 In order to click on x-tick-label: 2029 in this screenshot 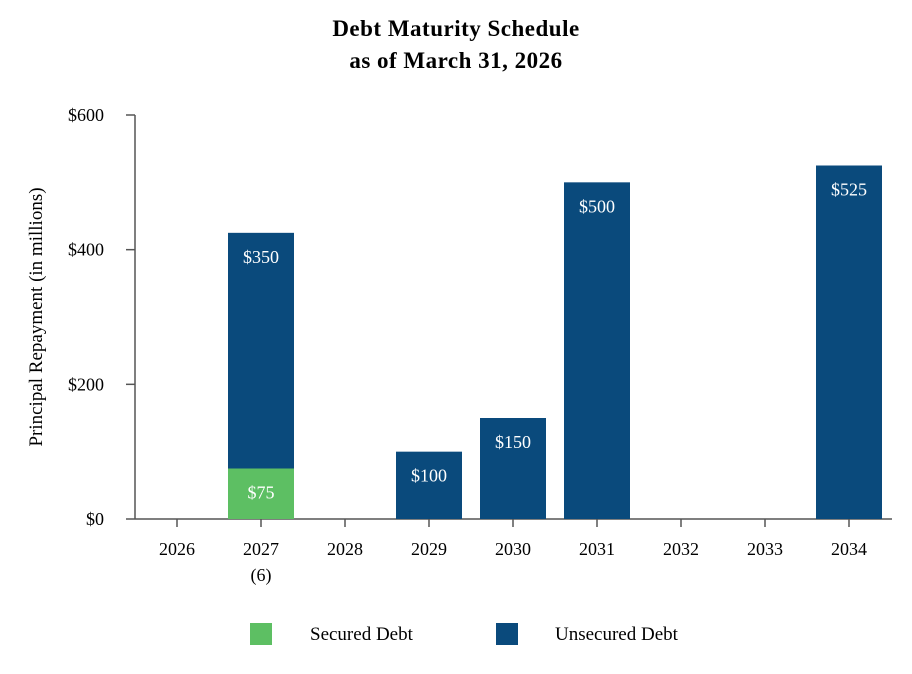, I will do `click(429, 549)`.